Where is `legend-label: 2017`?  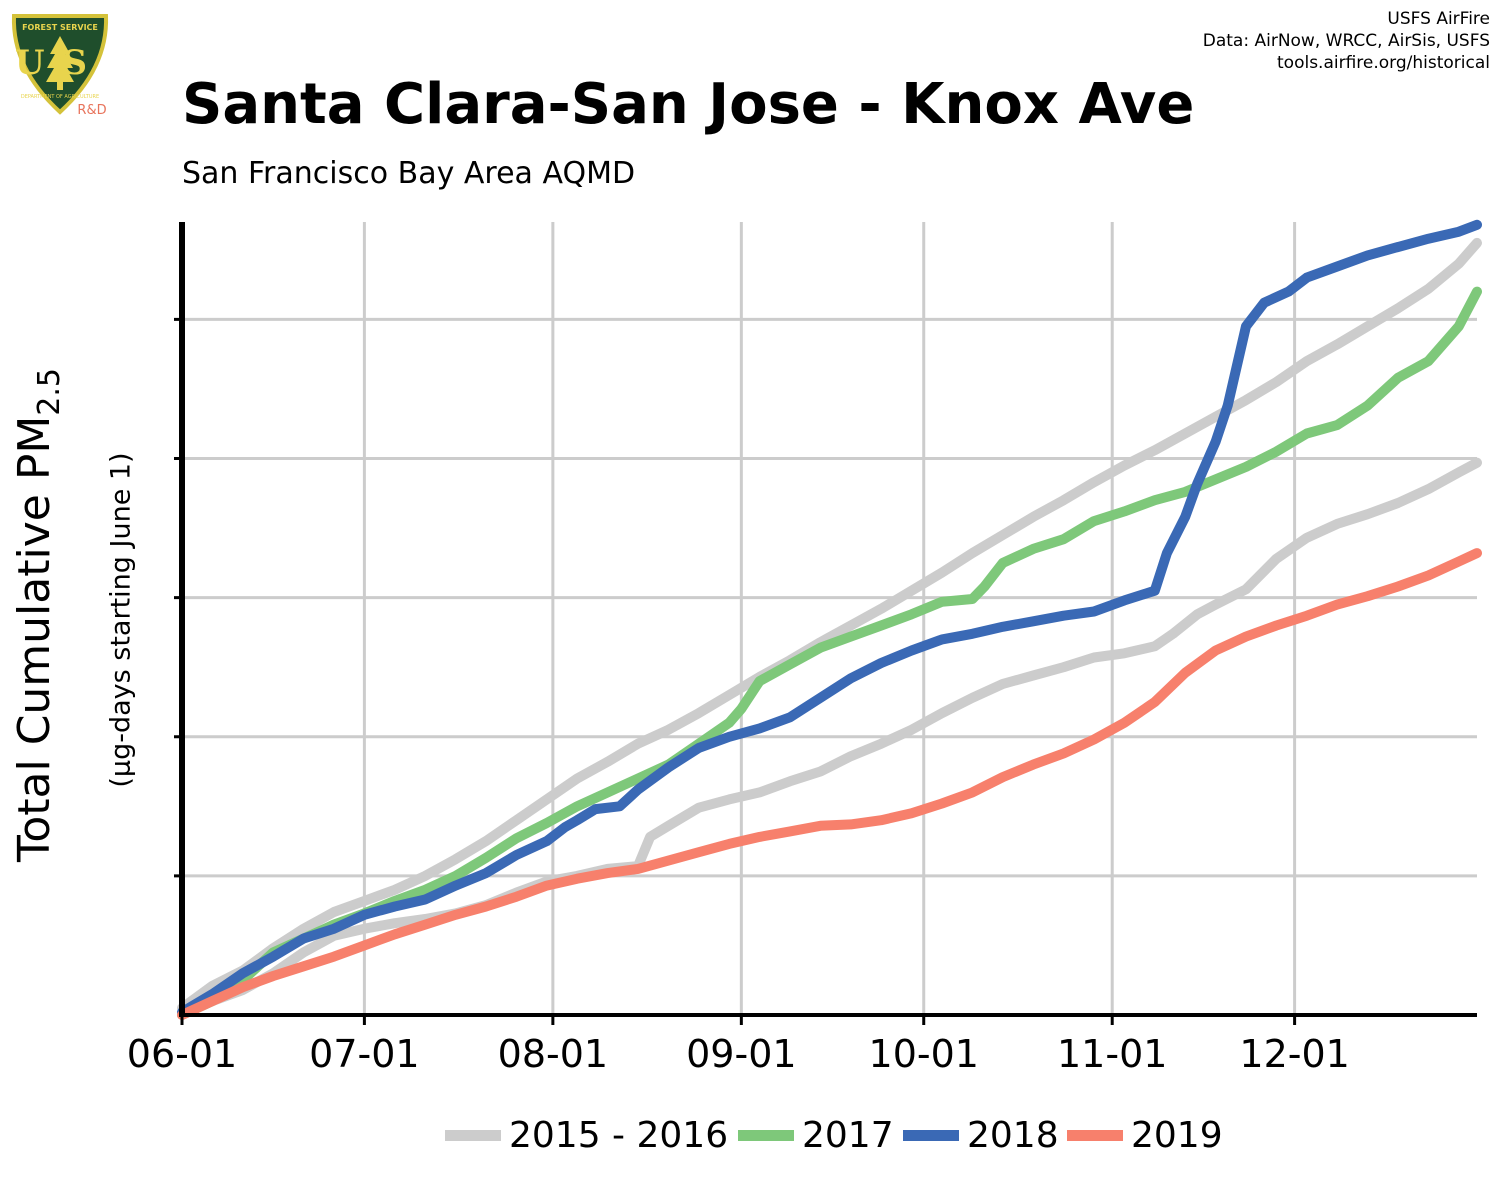
legend-label: 2017 is located at coordinates (848, 1135).